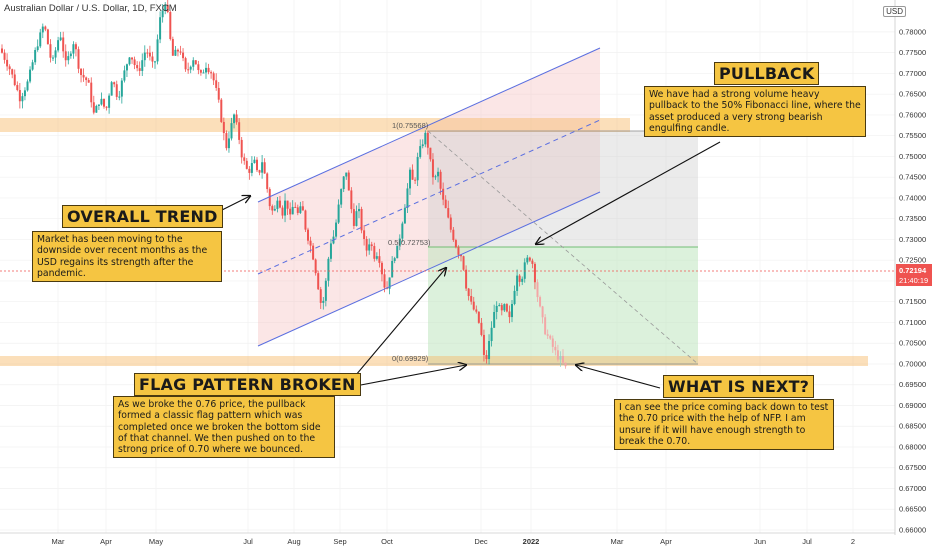  Describe the element at coordinates (395, 328) in the screenshot. I see `arrow-flag-break` at that location.